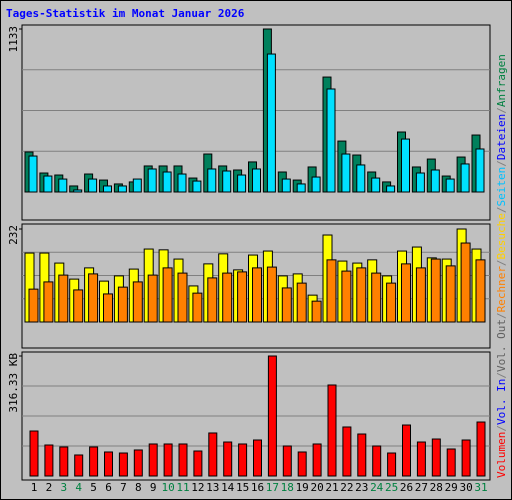 The width and height of the screenshot is (512, 500). What do you see at coordinates (501, 289) in the screenshot?
I see `legend-entry: Rechner` at bounding box center [501, 289].